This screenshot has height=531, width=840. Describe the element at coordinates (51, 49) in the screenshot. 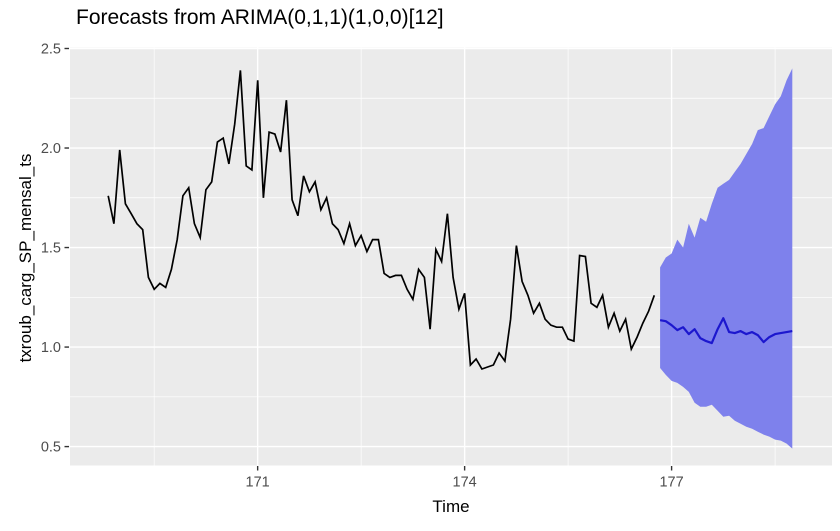

I see `y-tick-label: 2.5` at that location.